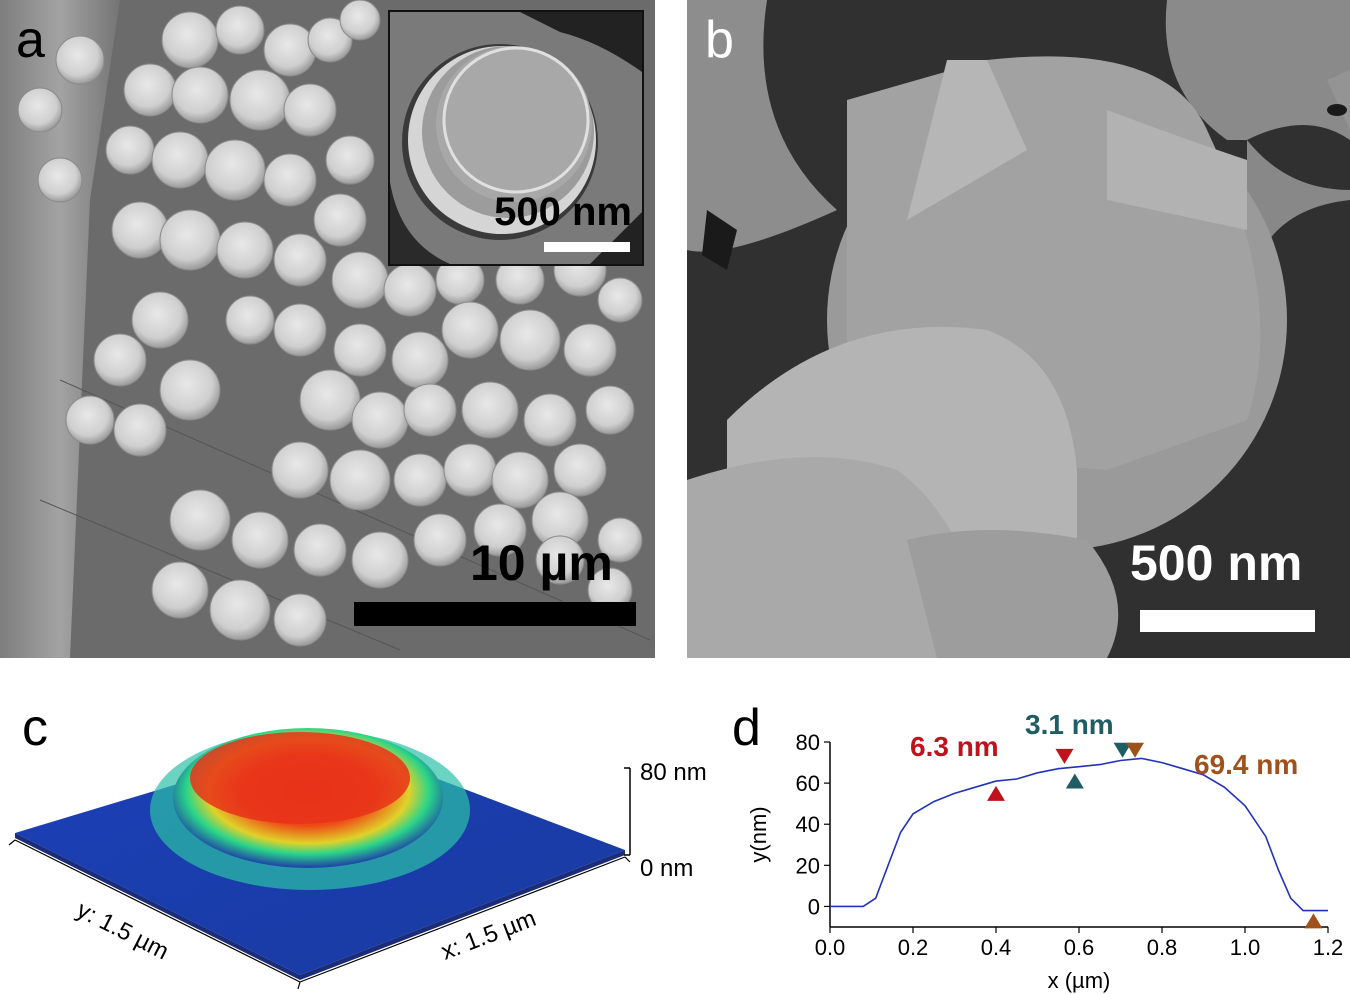  I want to click on inset-zoom: 500 nm, so click(516, 138).